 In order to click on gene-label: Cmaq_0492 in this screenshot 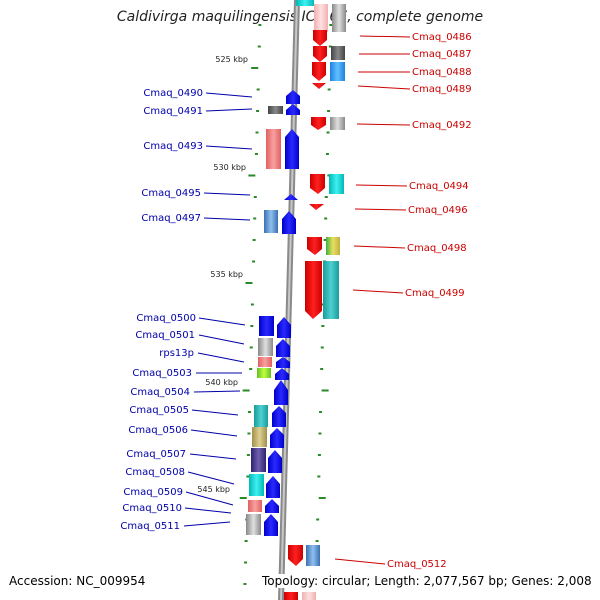, I will do `click(442, 125)`.